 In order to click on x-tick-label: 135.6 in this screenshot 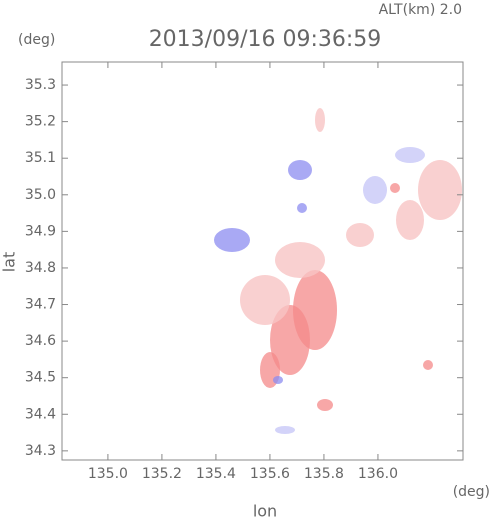, I will do `click(270, 474)`.